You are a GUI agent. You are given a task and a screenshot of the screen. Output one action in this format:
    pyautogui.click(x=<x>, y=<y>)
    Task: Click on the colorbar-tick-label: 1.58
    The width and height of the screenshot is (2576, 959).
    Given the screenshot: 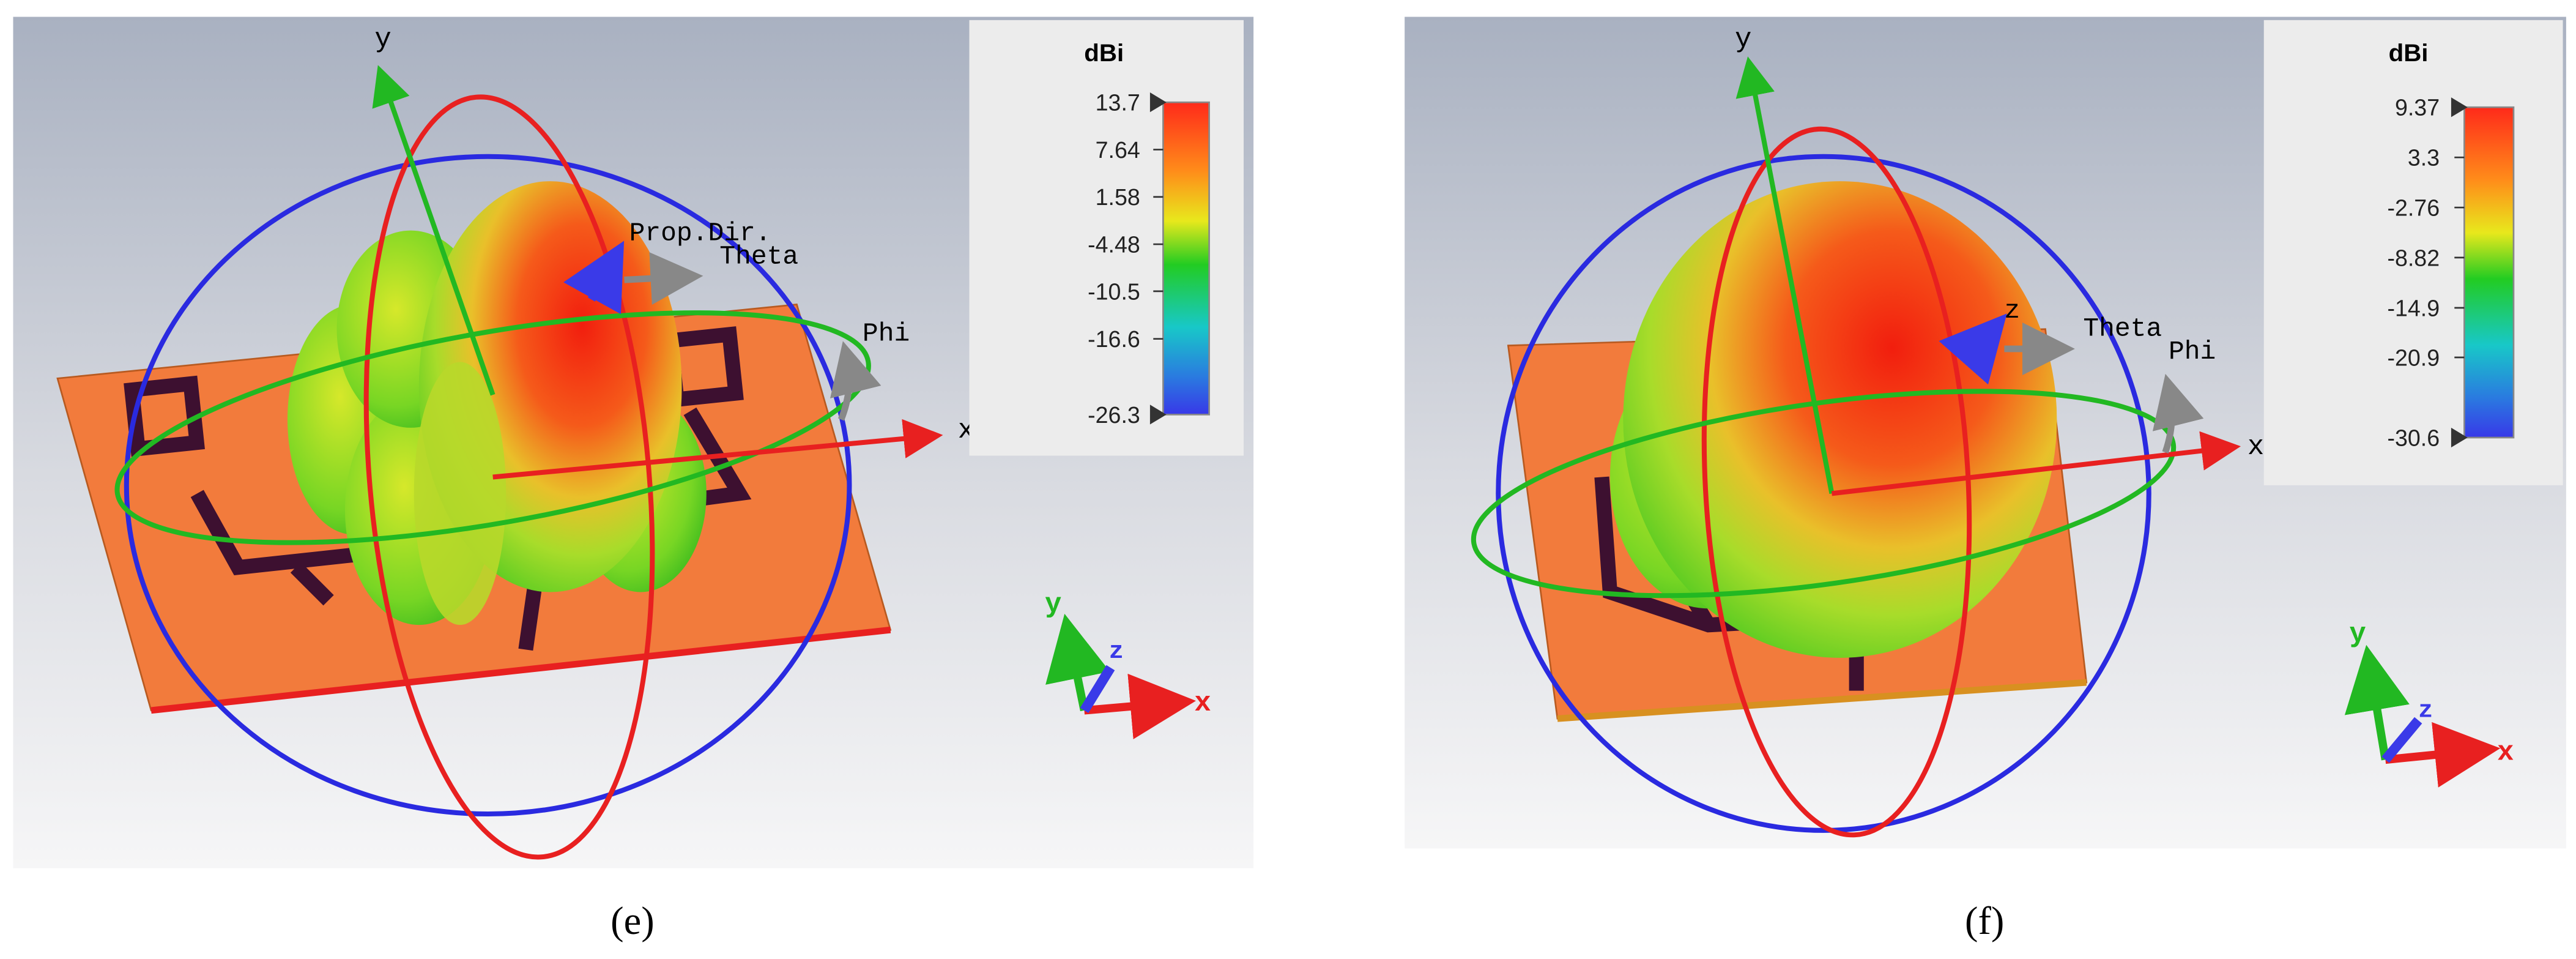 What is the action you would take?
    pyautogui.click(x=1118, y=197)
    